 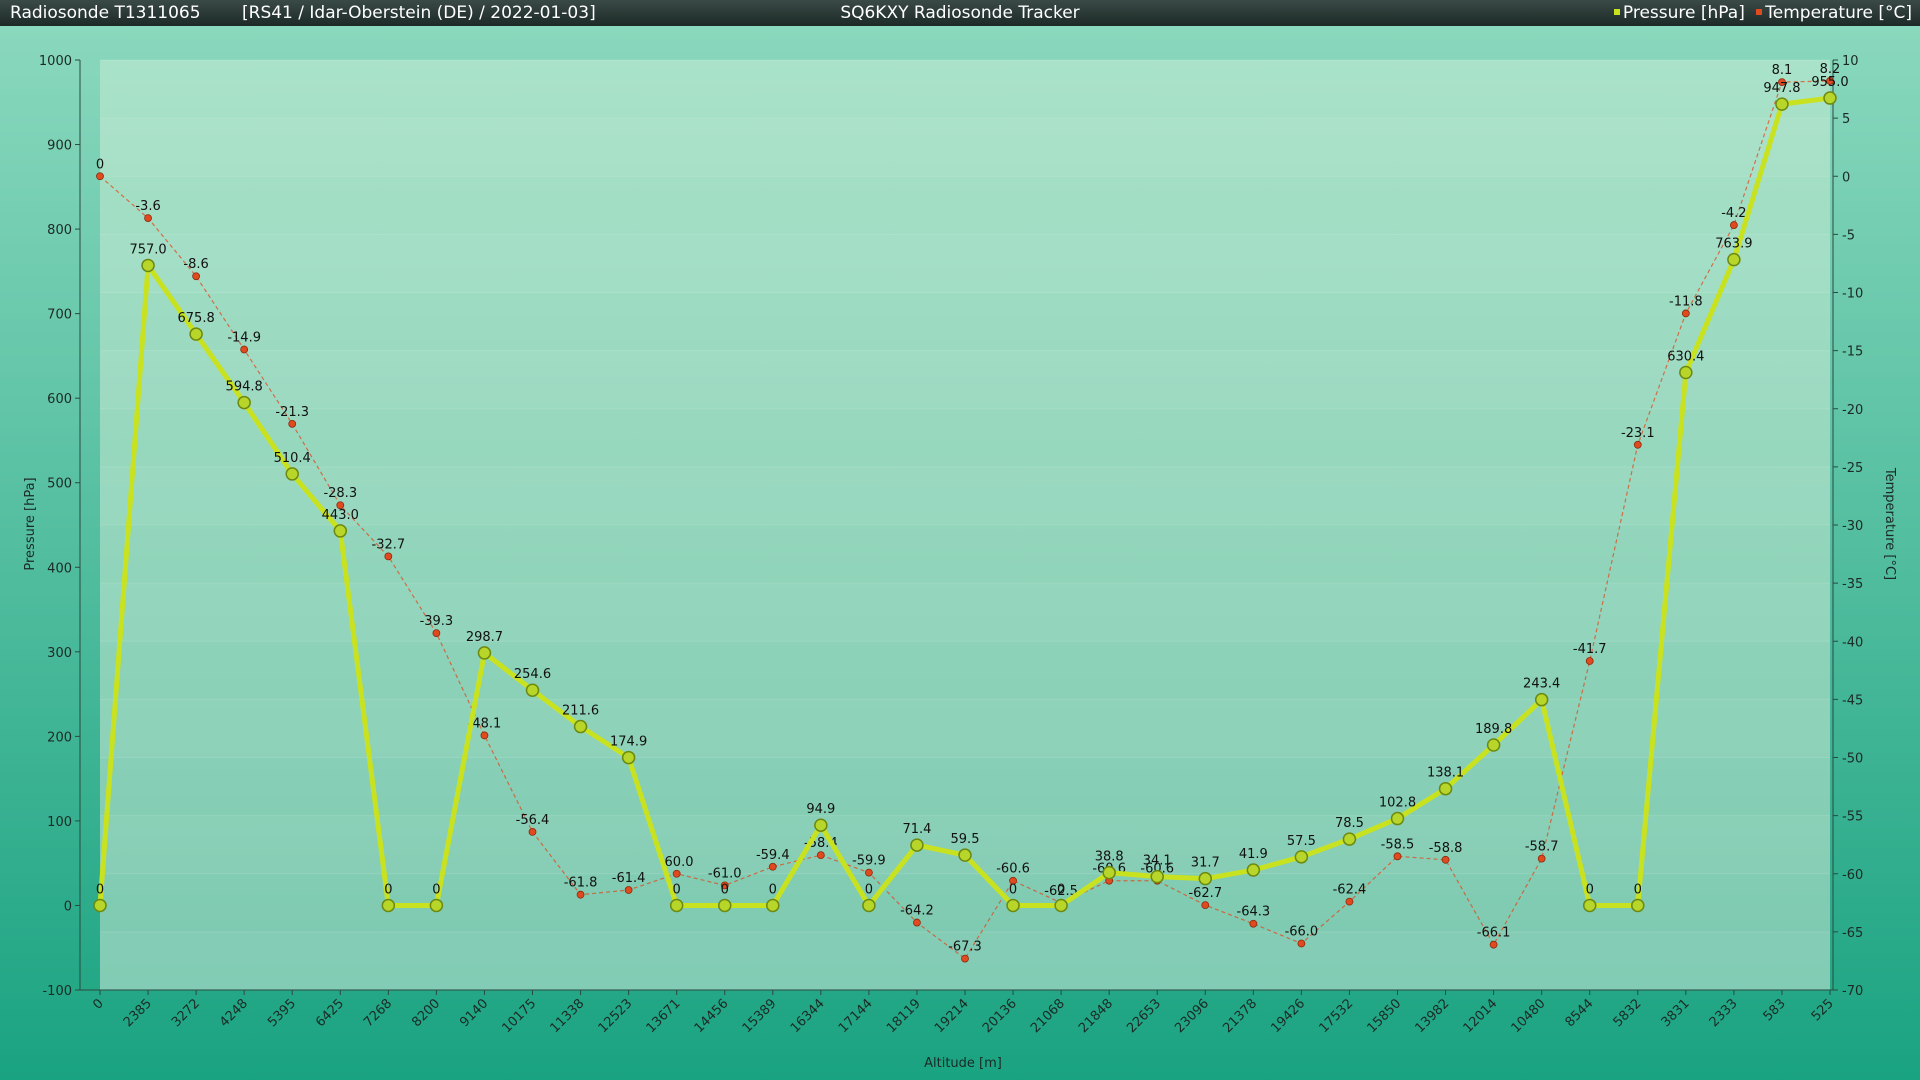 What do you see at coordinates (1683, 13) in the screenshot?
I see `pressure-legend-label: Pressure [hPa]` at bounding box center [1683, 13].